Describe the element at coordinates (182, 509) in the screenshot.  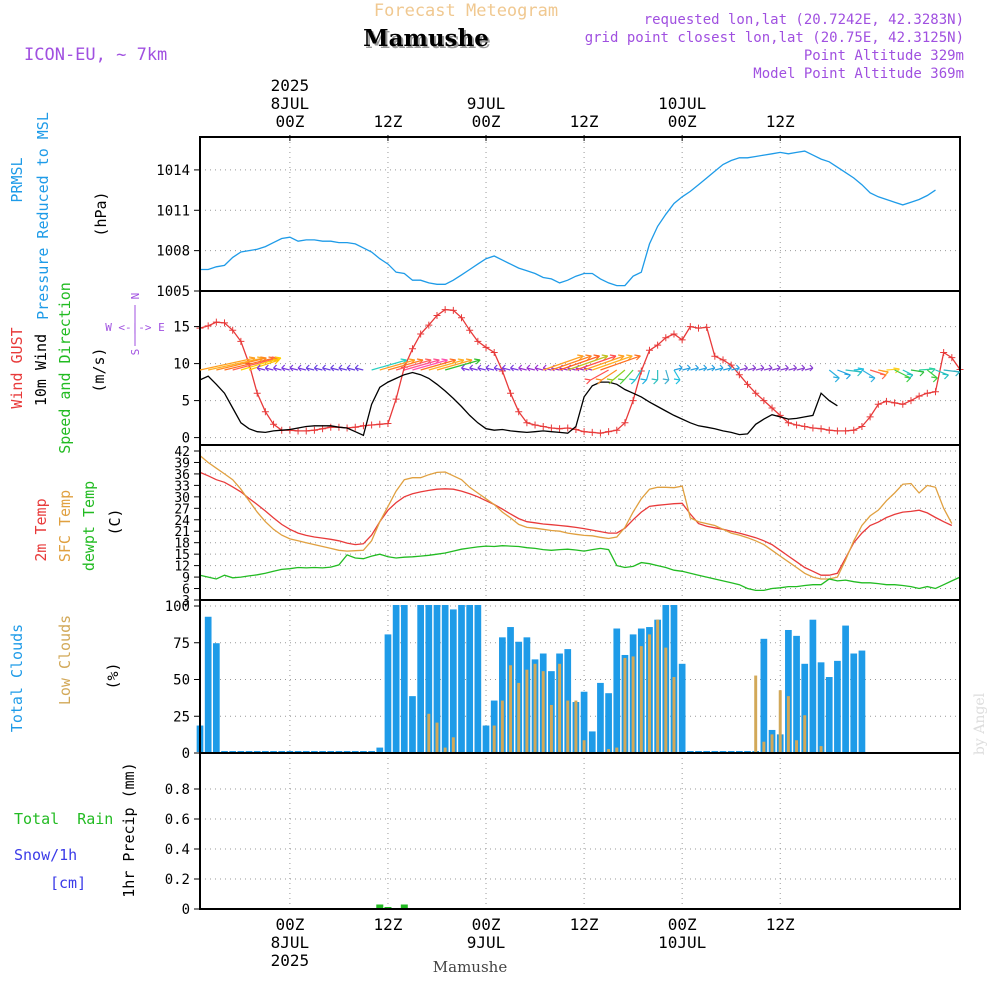
I see `y-tick-label: 27` at that location.